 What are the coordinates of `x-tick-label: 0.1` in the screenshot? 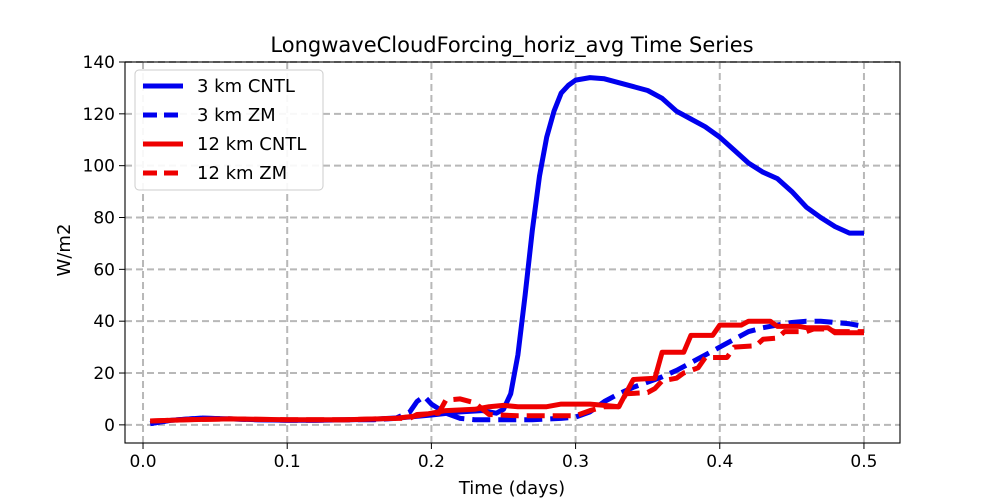 It's located at (287, 462).